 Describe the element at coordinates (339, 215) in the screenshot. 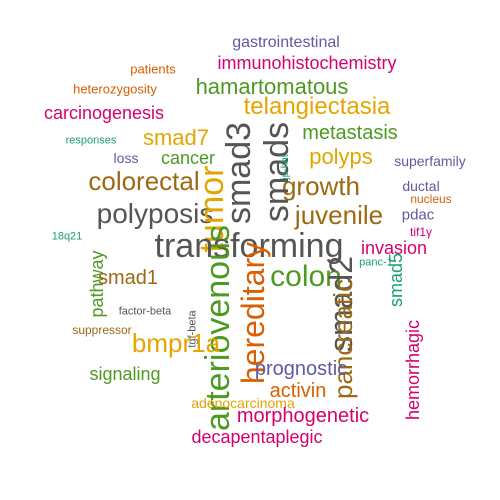

I see `word-juvenile: juvenile` at that location.